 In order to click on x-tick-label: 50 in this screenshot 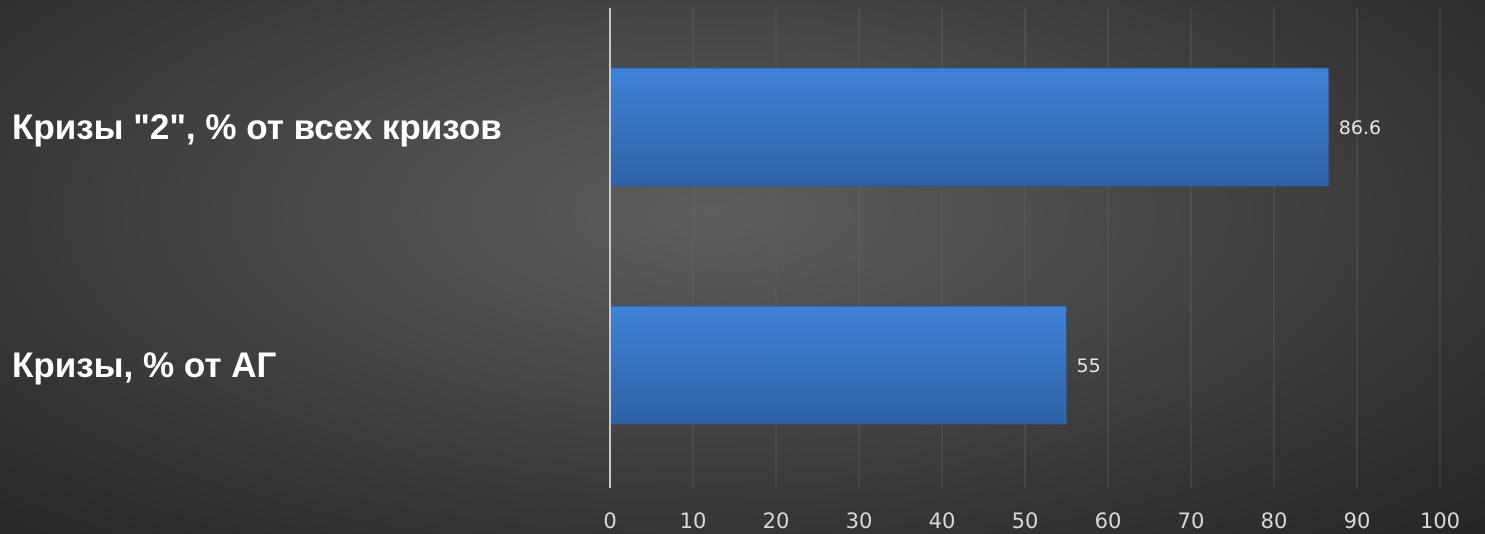, I will do `click(1025, 521)`.